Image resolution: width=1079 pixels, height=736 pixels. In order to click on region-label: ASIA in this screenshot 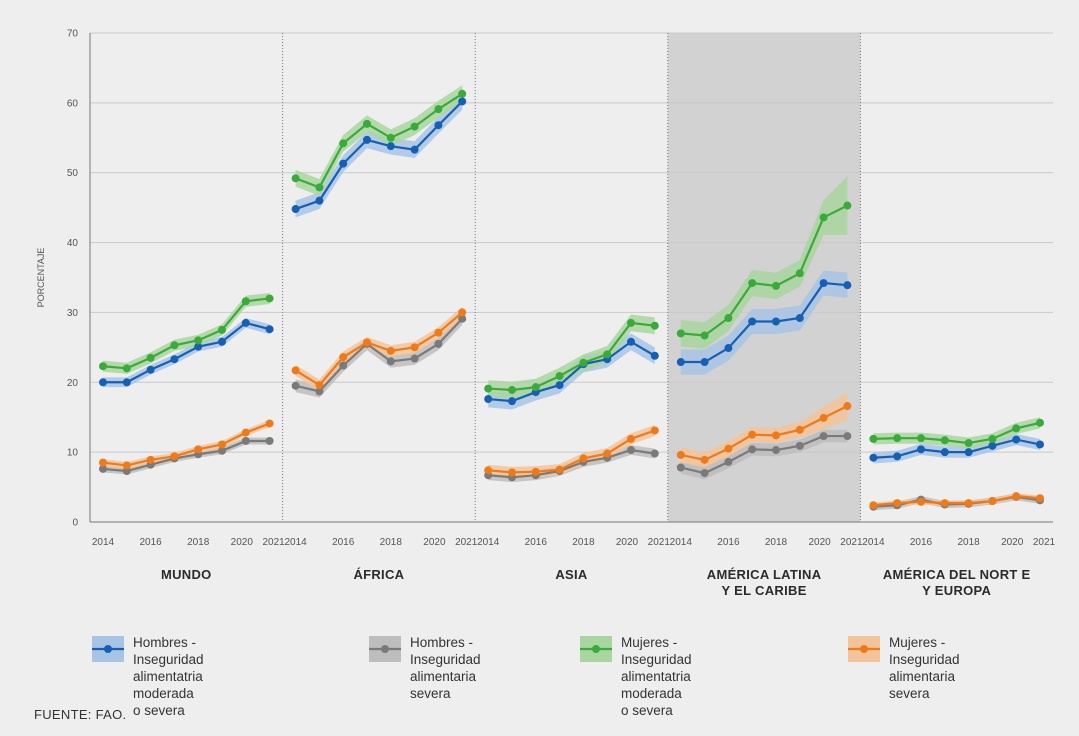, I will do `click(571, 574)`.